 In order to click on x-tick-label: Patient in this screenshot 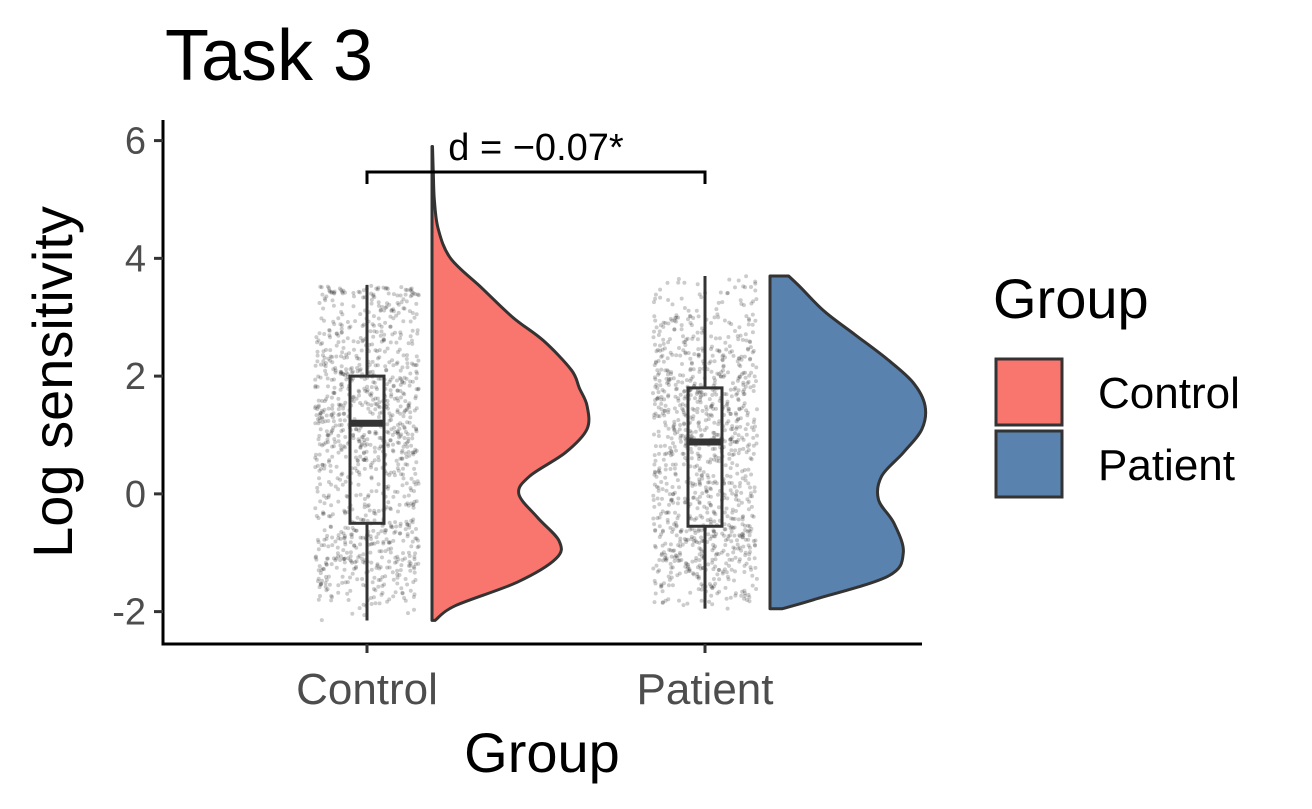, I will do `click(705, 689)`.